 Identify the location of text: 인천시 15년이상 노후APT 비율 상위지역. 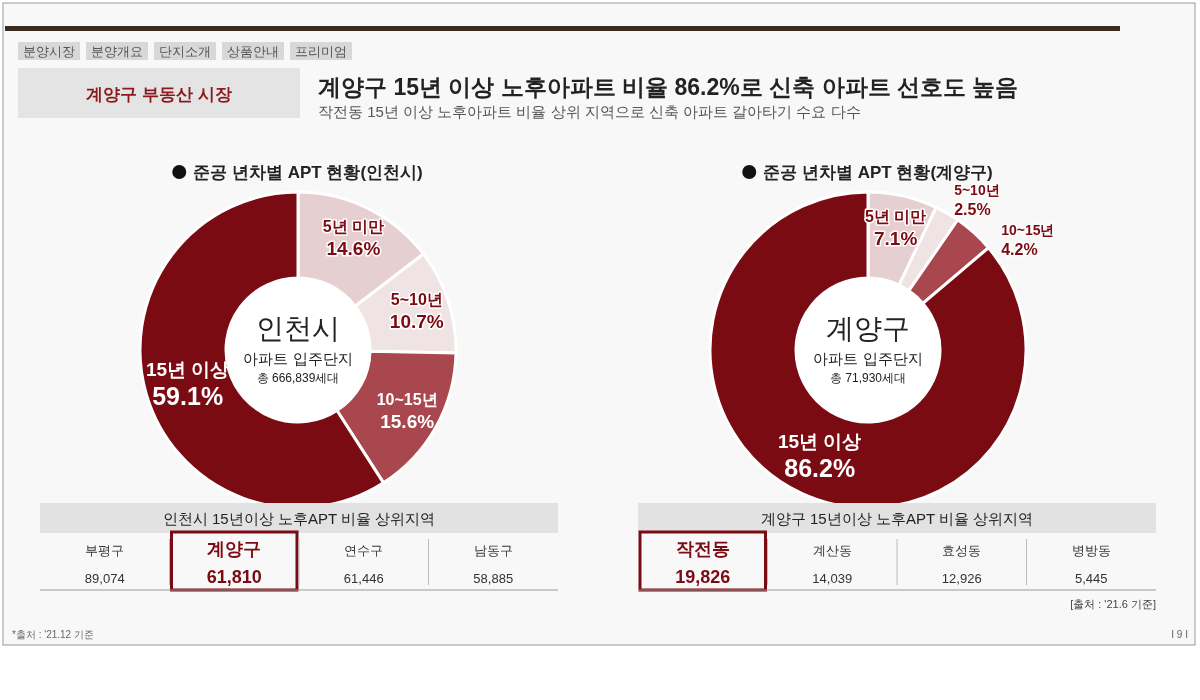
(299, 518).